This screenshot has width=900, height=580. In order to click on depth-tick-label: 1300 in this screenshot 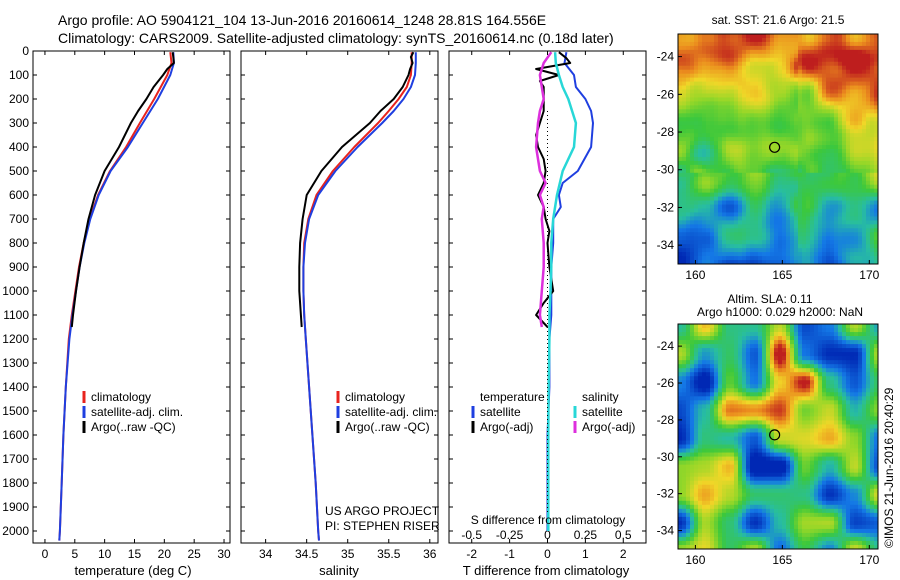, I will do `click(15, 363)`.